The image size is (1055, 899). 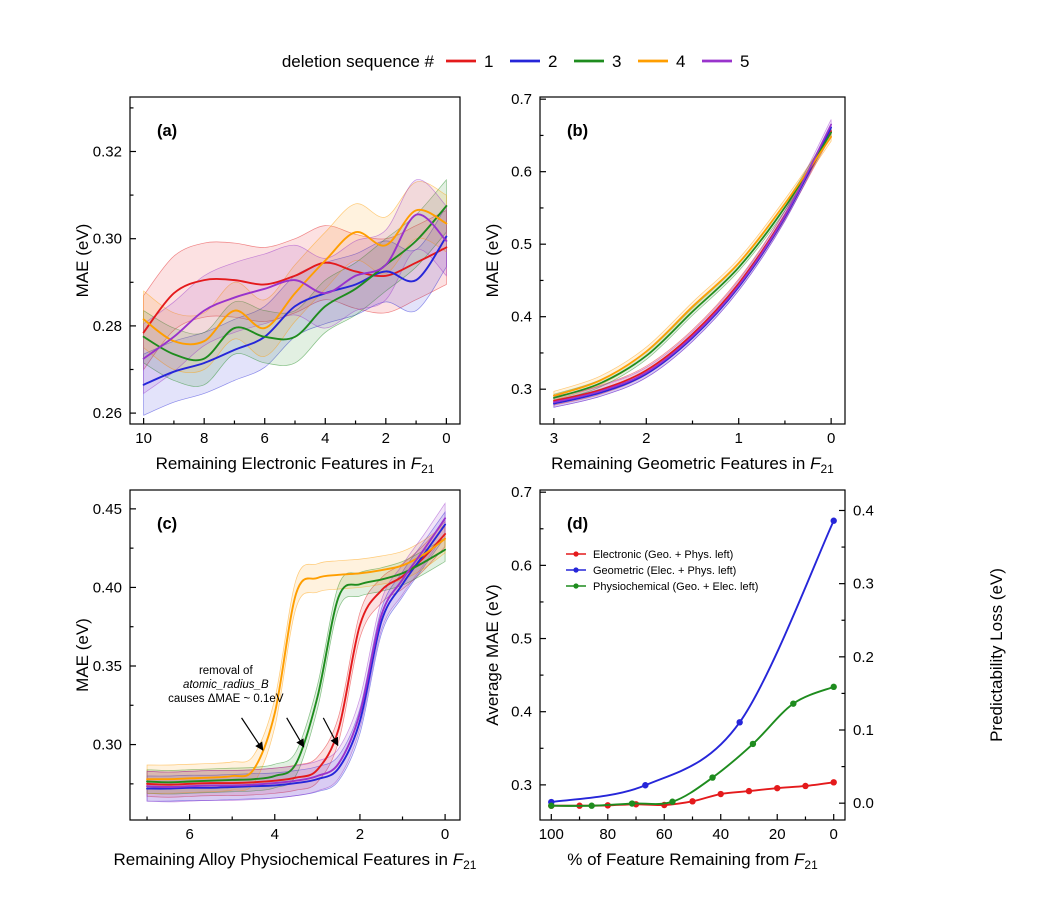 What do you see at coordinates (296, 659) in the screenshot?
I see `panel-c-series-1-line` at bounding box center [296, 659].